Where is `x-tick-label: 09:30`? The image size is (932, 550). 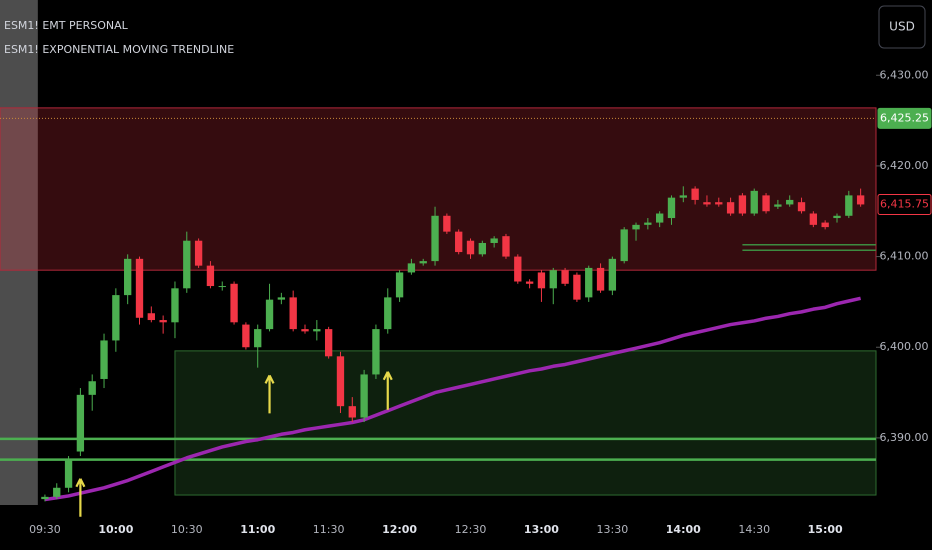
x-tick-label: 09:30 is located at coordinates (45, 529).